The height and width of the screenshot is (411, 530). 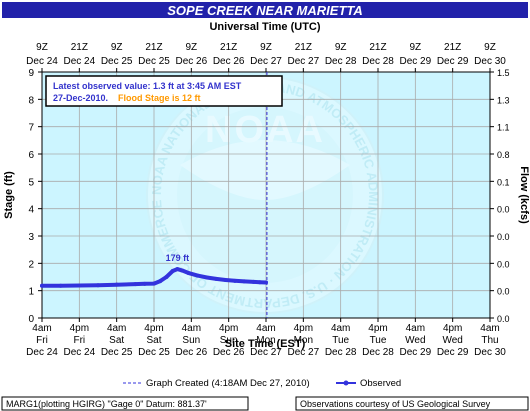 I want to click on watermark-noaa-text: NOAA, so click(x=265, y=130).